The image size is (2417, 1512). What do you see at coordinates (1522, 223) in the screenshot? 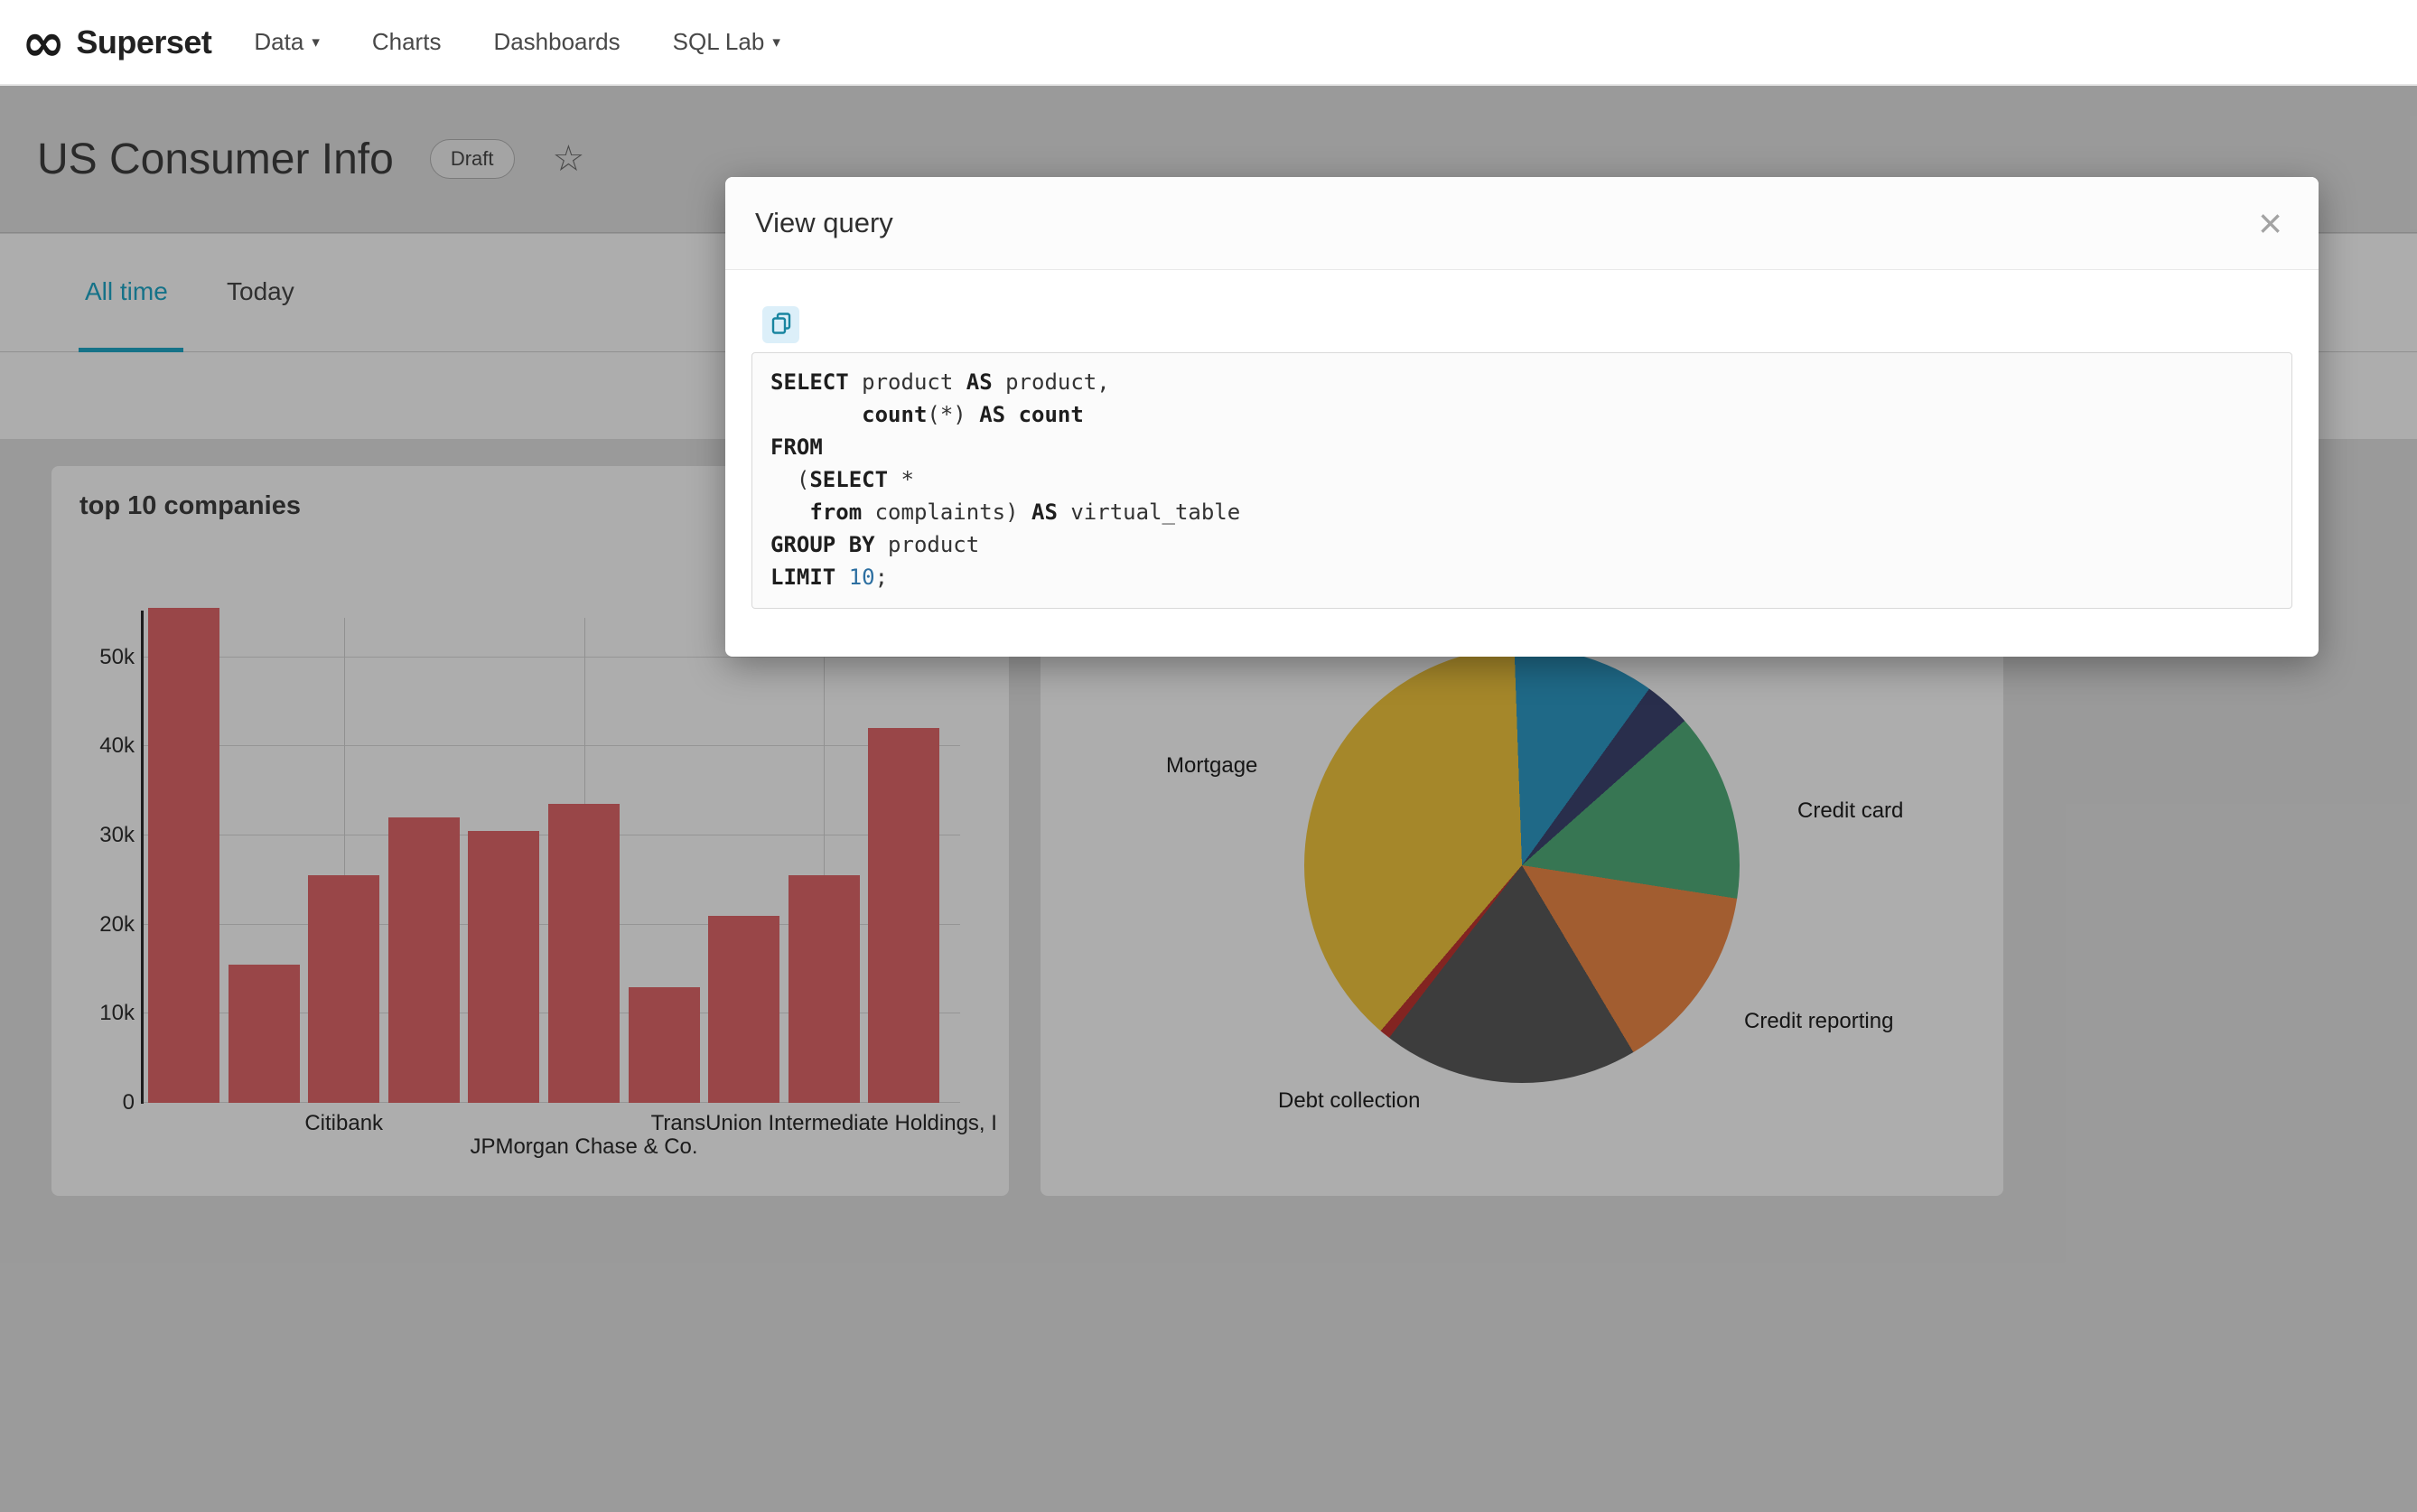
I see `modal-header: View query ×` at bounding box center [1522, 223].